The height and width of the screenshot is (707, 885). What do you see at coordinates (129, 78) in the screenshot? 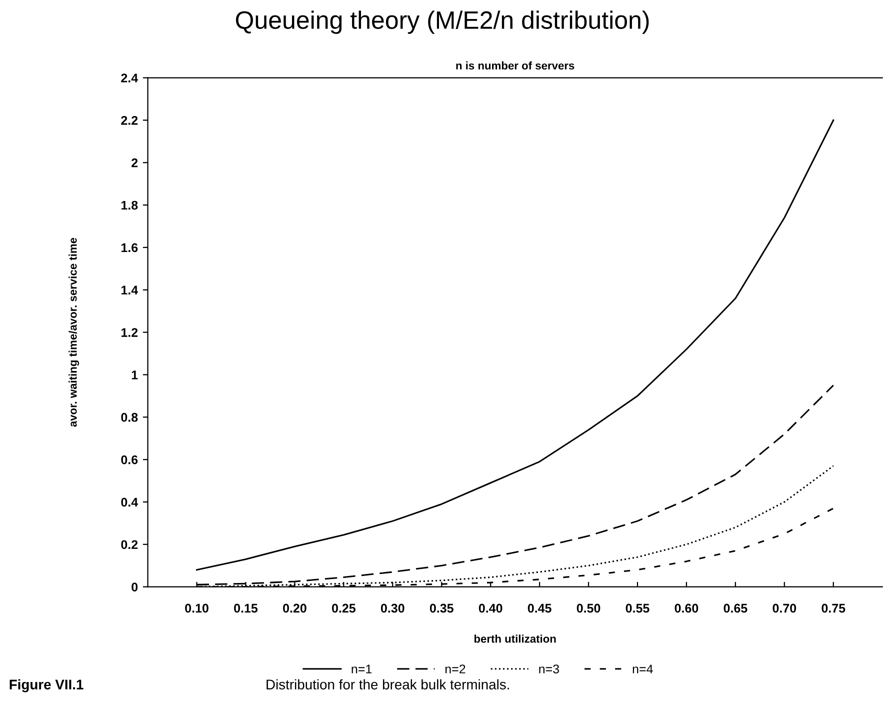
I see `y-tick-label: 2.4` at bounding box center [129, 78].